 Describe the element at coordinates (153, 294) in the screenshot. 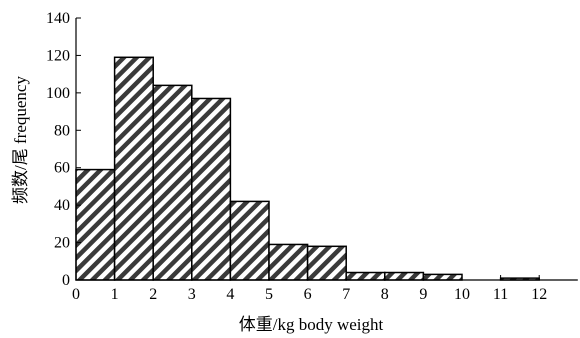

I see `x-tick-label: 2` at that location.